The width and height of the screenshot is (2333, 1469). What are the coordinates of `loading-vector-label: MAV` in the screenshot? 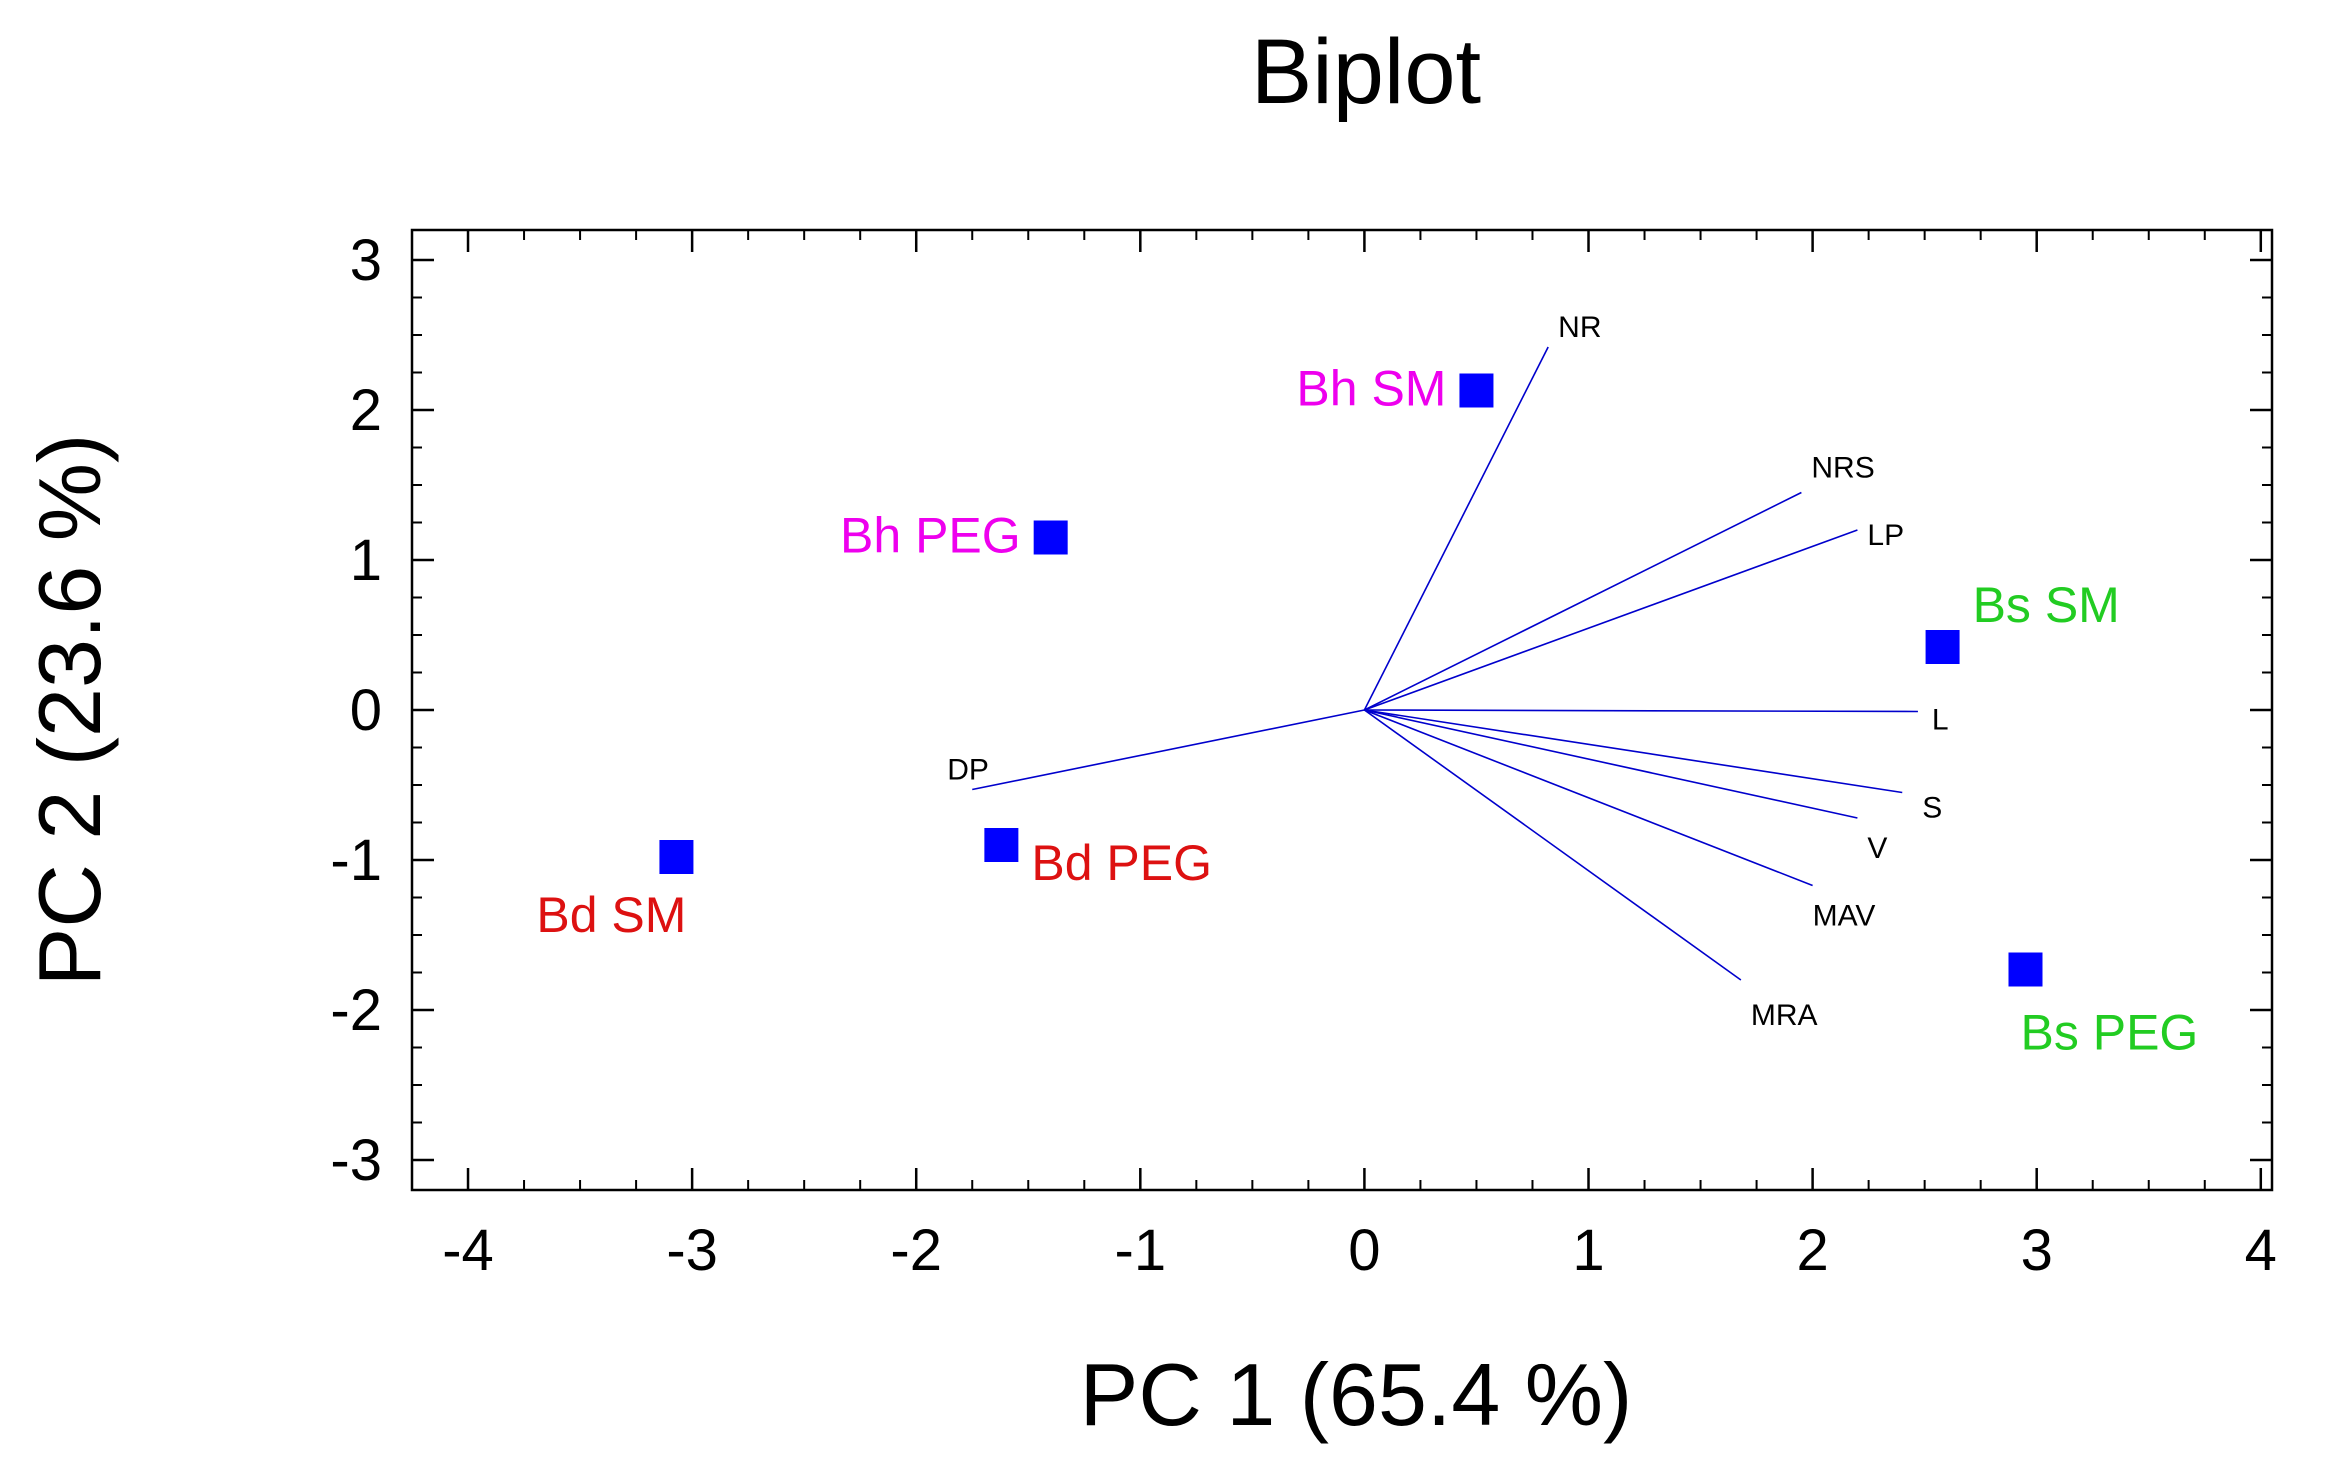 It's located at (1844, 916).